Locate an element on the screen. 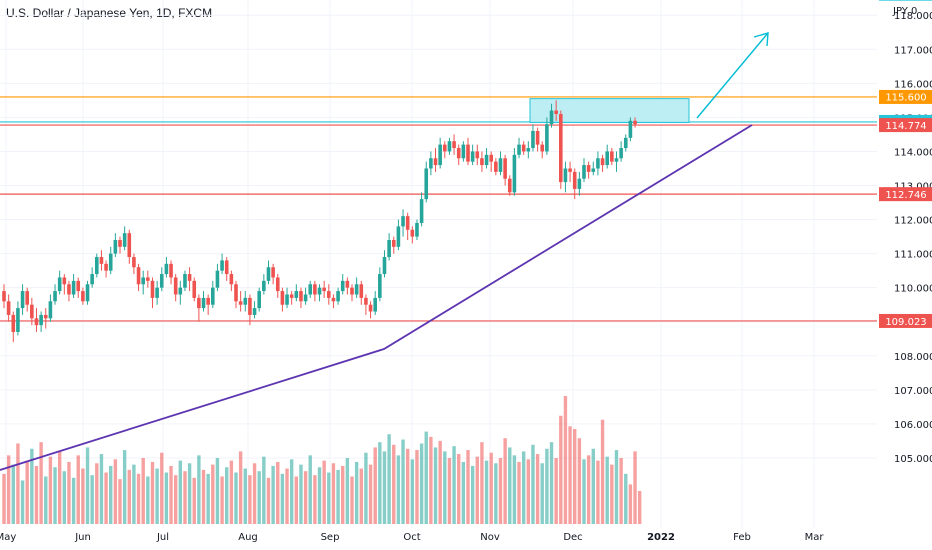  time-tick-label: Sep is located at coordinates (330, 537).